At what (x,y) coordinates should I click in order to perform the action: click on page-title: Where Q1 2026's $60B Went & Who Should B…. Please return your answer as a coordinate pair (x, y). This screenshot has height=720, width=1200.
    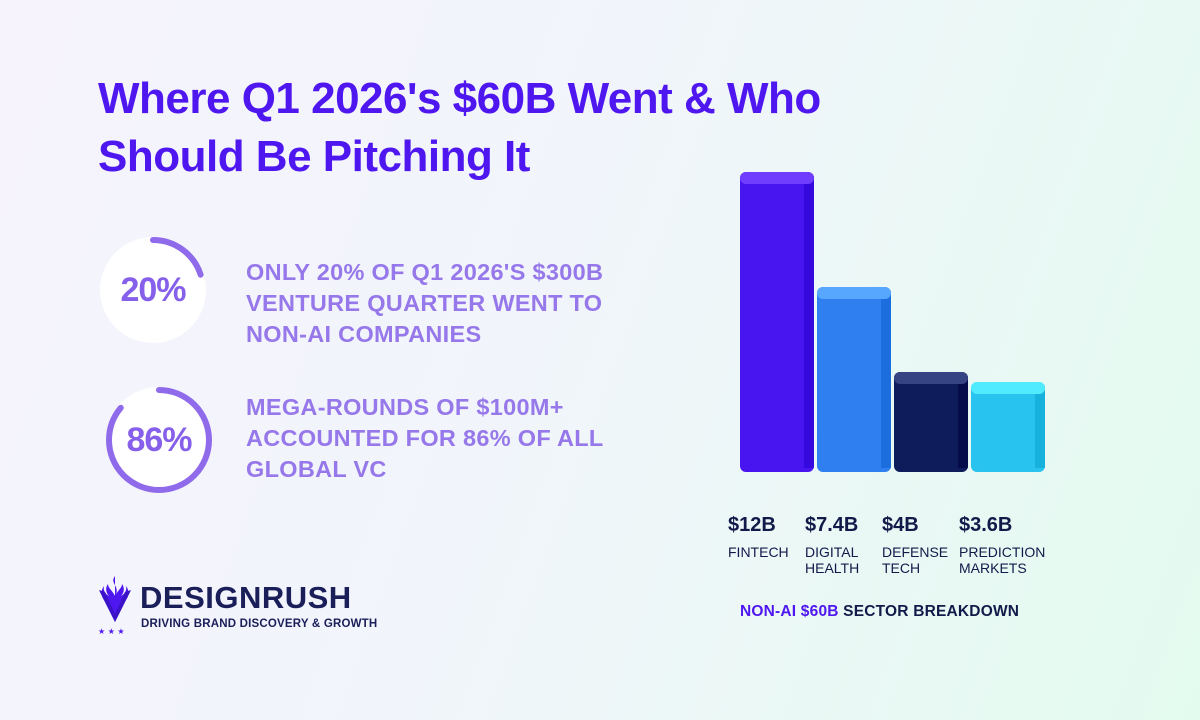
    Looking at the image, I should click on (548, 128).